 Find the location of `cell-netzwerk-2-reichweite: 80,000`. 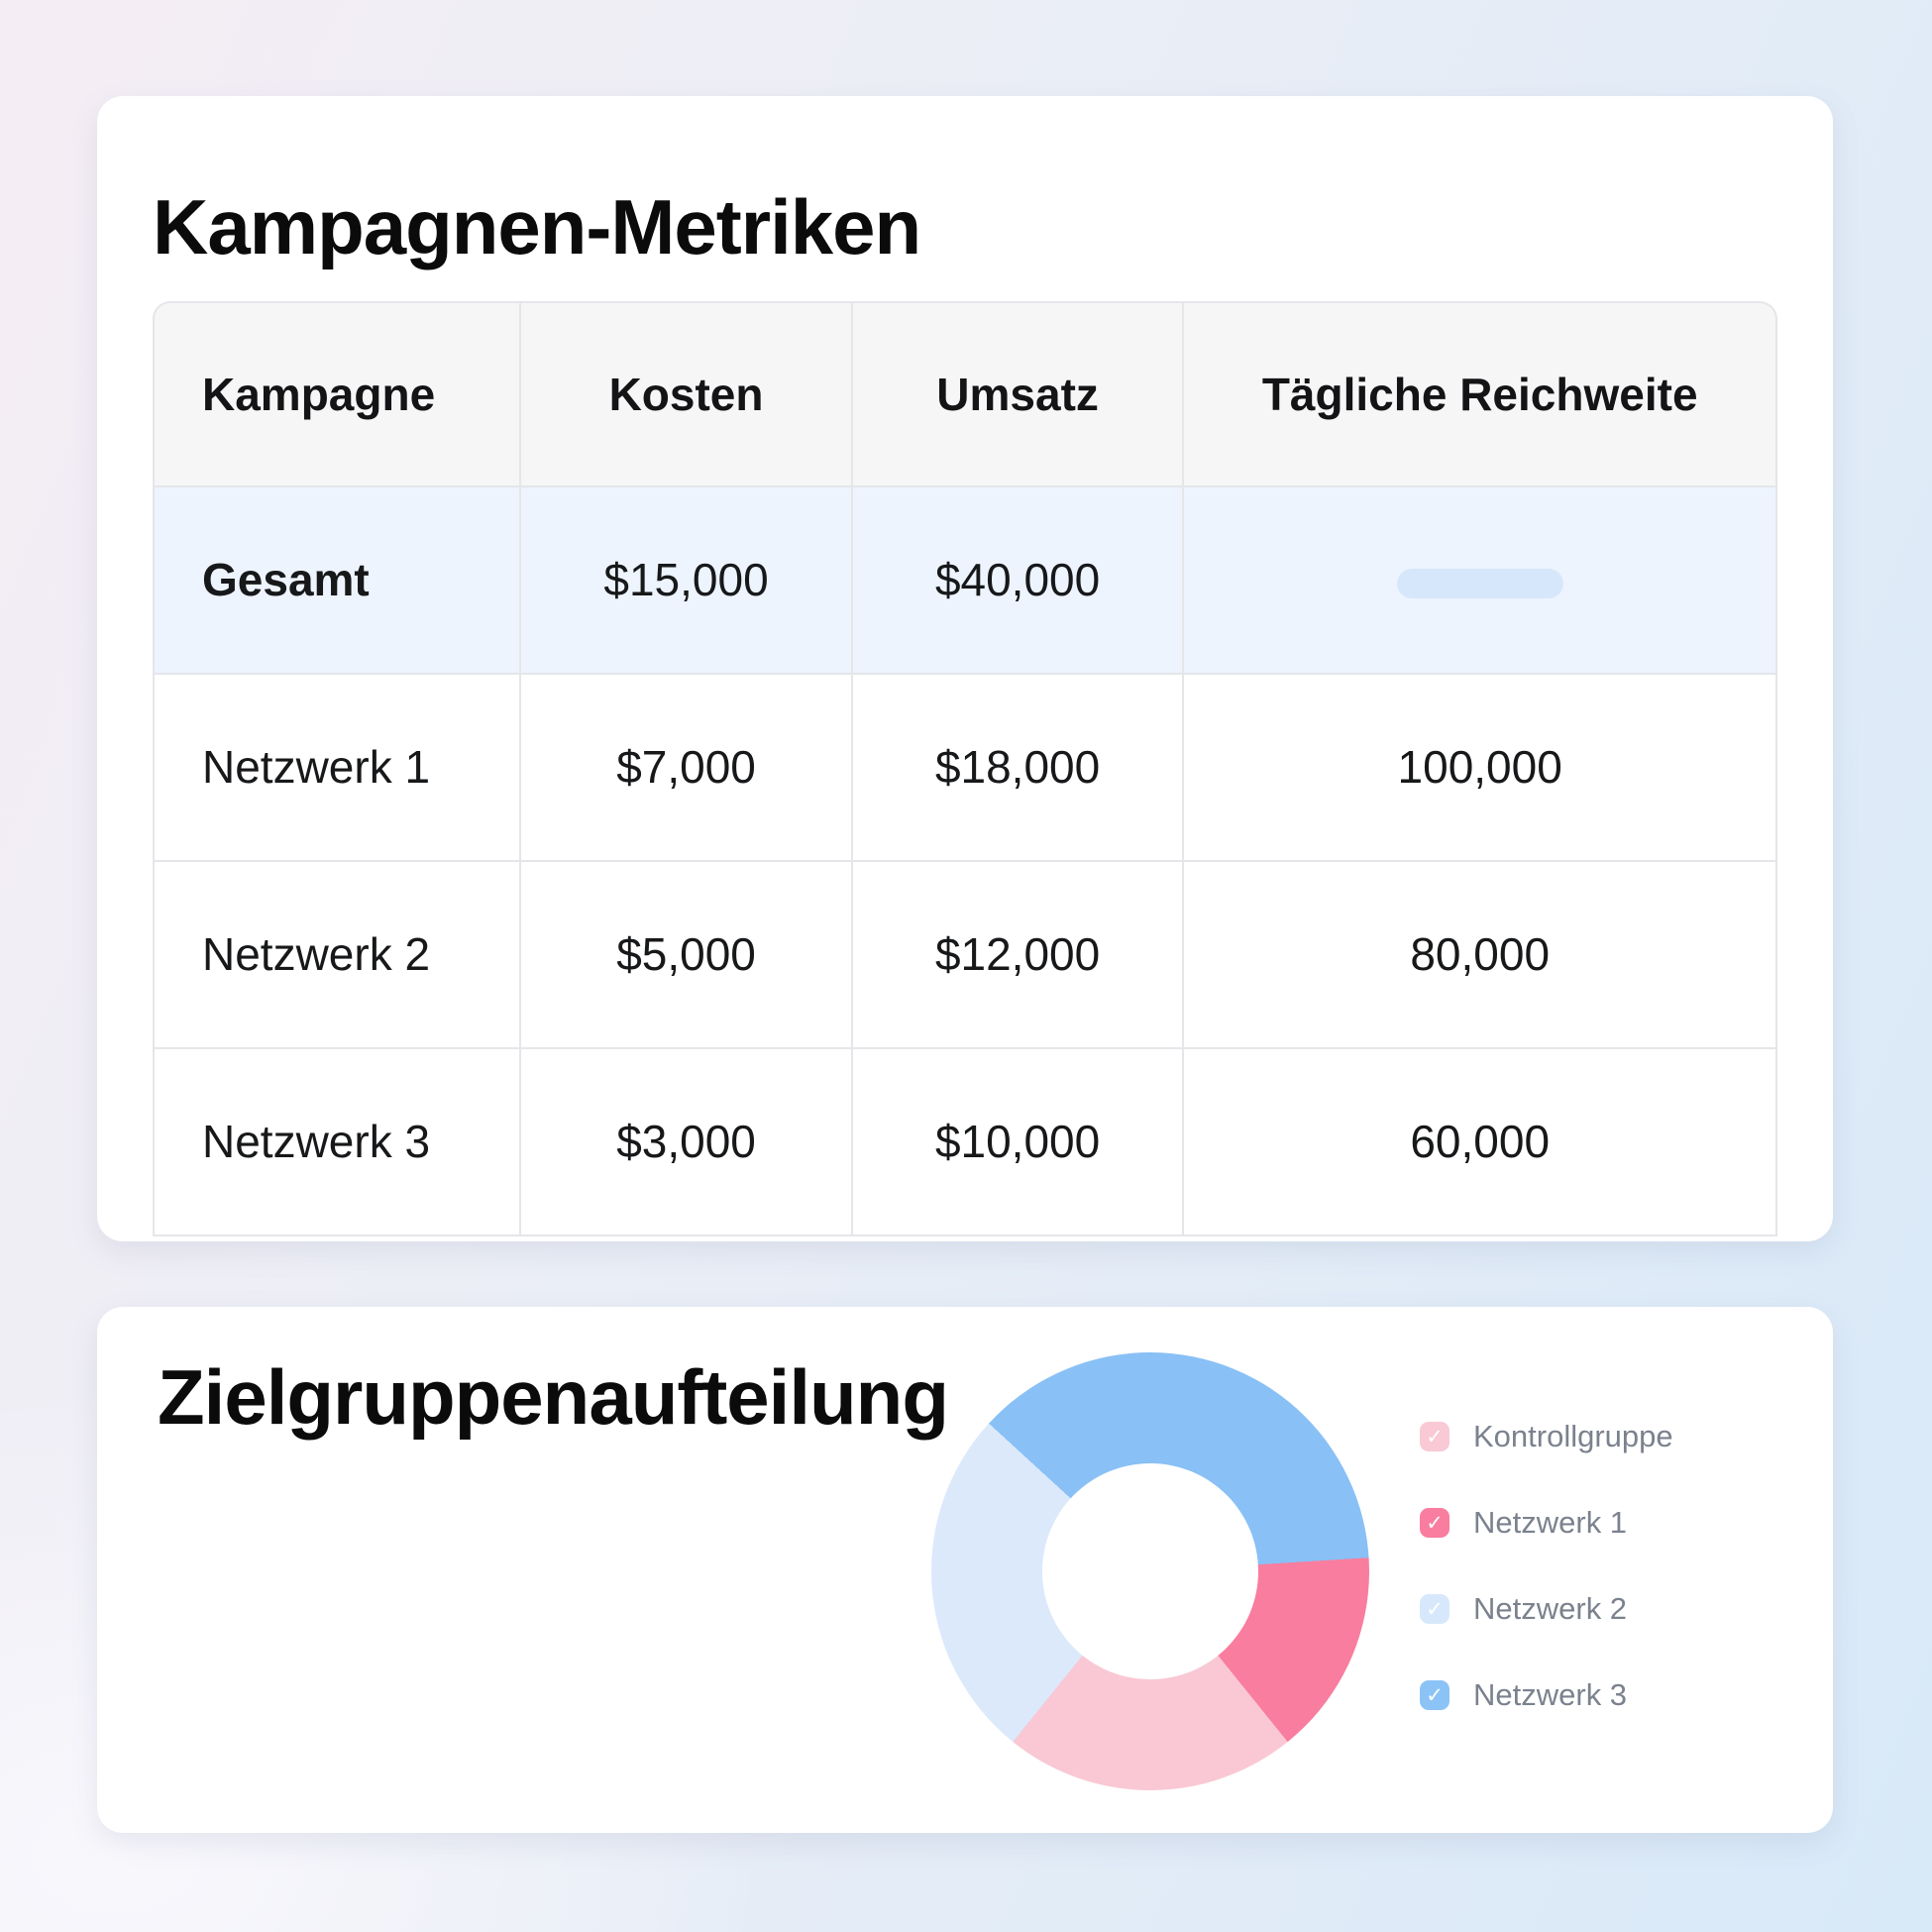

cell-netzwerk-2-reichweite: 80,000 is located at coordinates (1481, 955).